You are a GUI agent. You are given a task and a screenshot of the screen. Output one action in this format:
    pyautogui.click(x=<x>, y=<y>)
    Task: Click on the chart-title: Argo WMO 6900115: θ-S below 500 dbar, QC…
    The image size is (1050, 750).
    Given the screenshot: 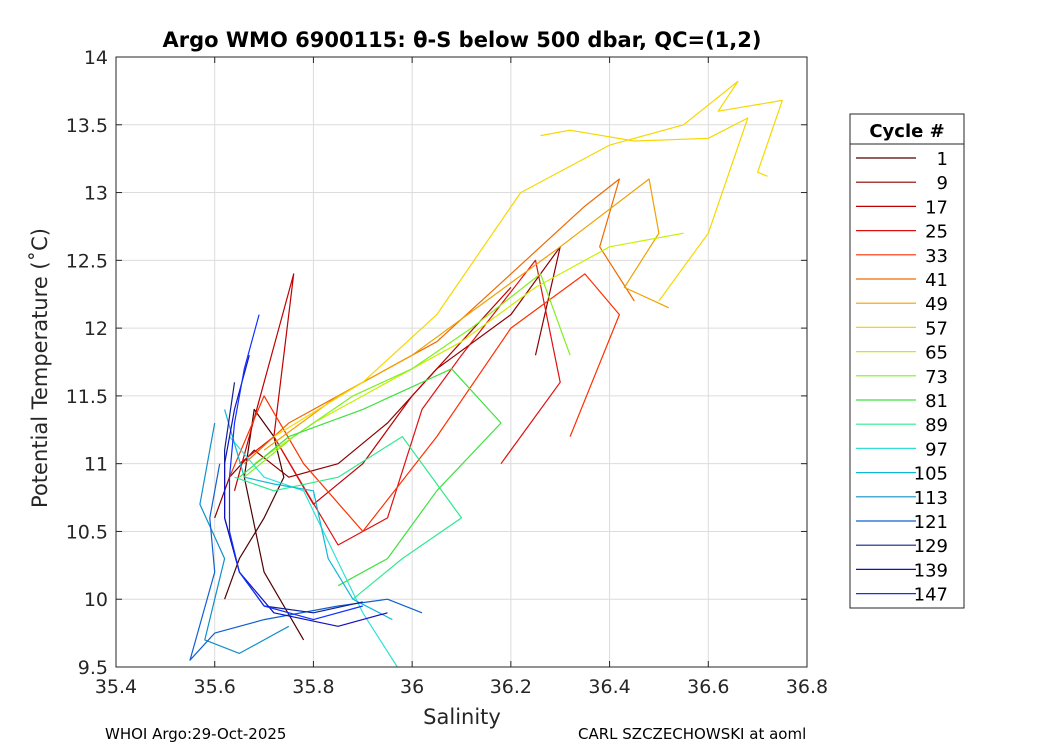 What is the action you would take?
    pyautogui.click(x=462, y=40)
    